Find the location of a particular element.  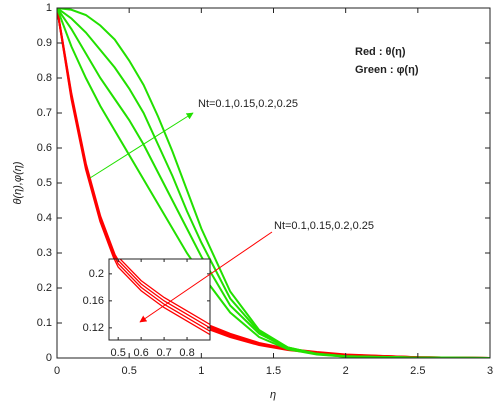

y-tick-label: 0.5 is located at coordinates (44, 183).